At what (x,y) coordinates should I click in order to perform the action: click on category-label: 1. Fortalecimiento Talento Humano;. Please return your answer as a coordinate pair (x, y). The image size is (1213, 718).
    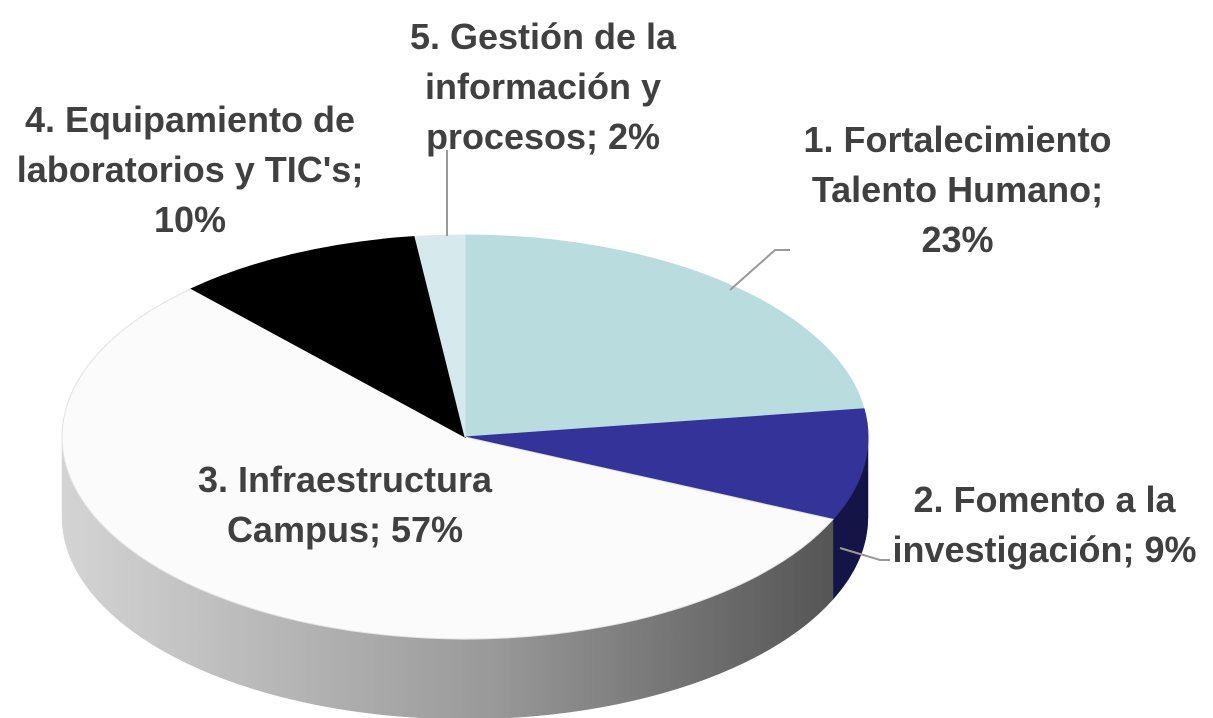
    Looking at the image, I should click on (957, 164).